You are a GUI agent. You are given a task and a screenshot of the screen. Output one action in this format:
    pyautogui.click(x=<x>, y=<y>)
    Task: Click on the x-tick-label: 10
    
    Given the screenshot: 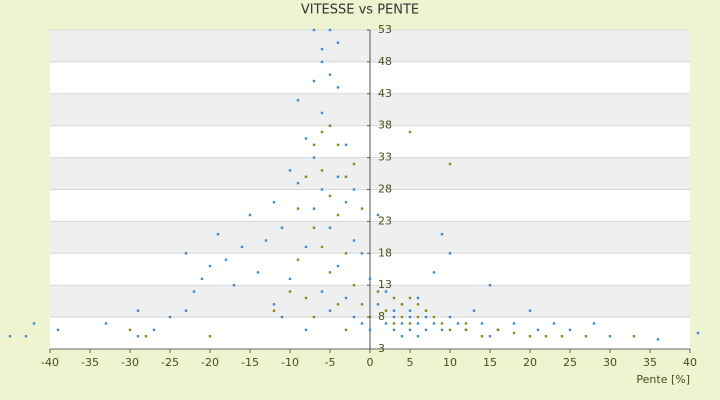 What is the action you would take?
    pyautogui.click(x=450, y=362)
    